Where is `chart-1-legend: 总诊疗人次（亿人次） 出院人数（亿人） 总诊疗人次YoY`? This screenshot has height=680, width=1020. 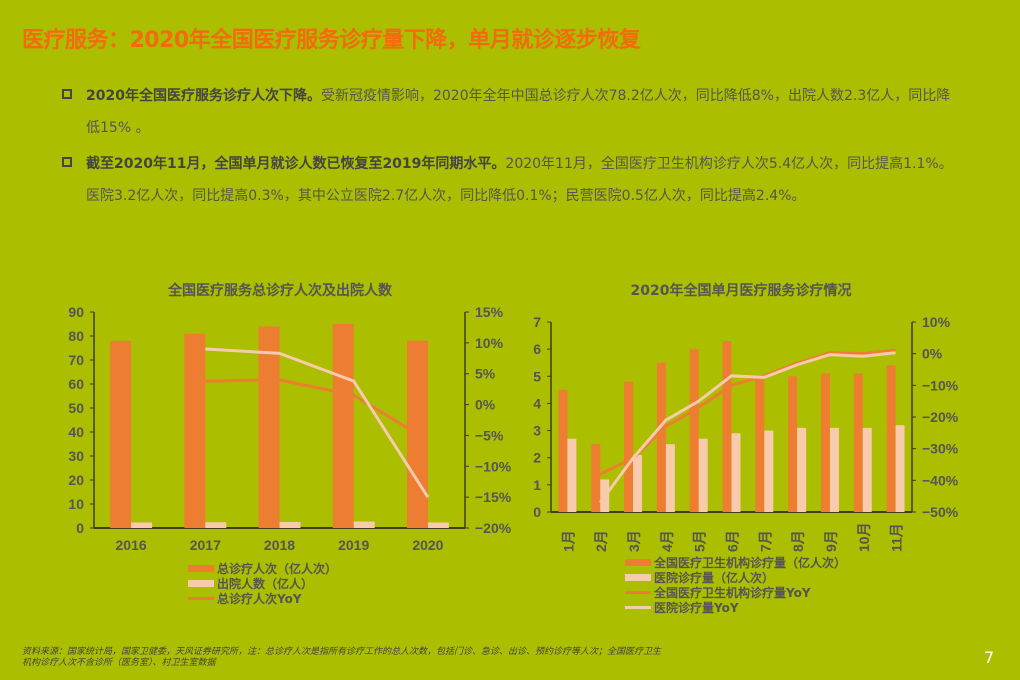
chart-1-legend: 总诊疗人次（亿人次） 出院人数（亿人） 总诊疗人次YoY is located at coordinates (262, 583).